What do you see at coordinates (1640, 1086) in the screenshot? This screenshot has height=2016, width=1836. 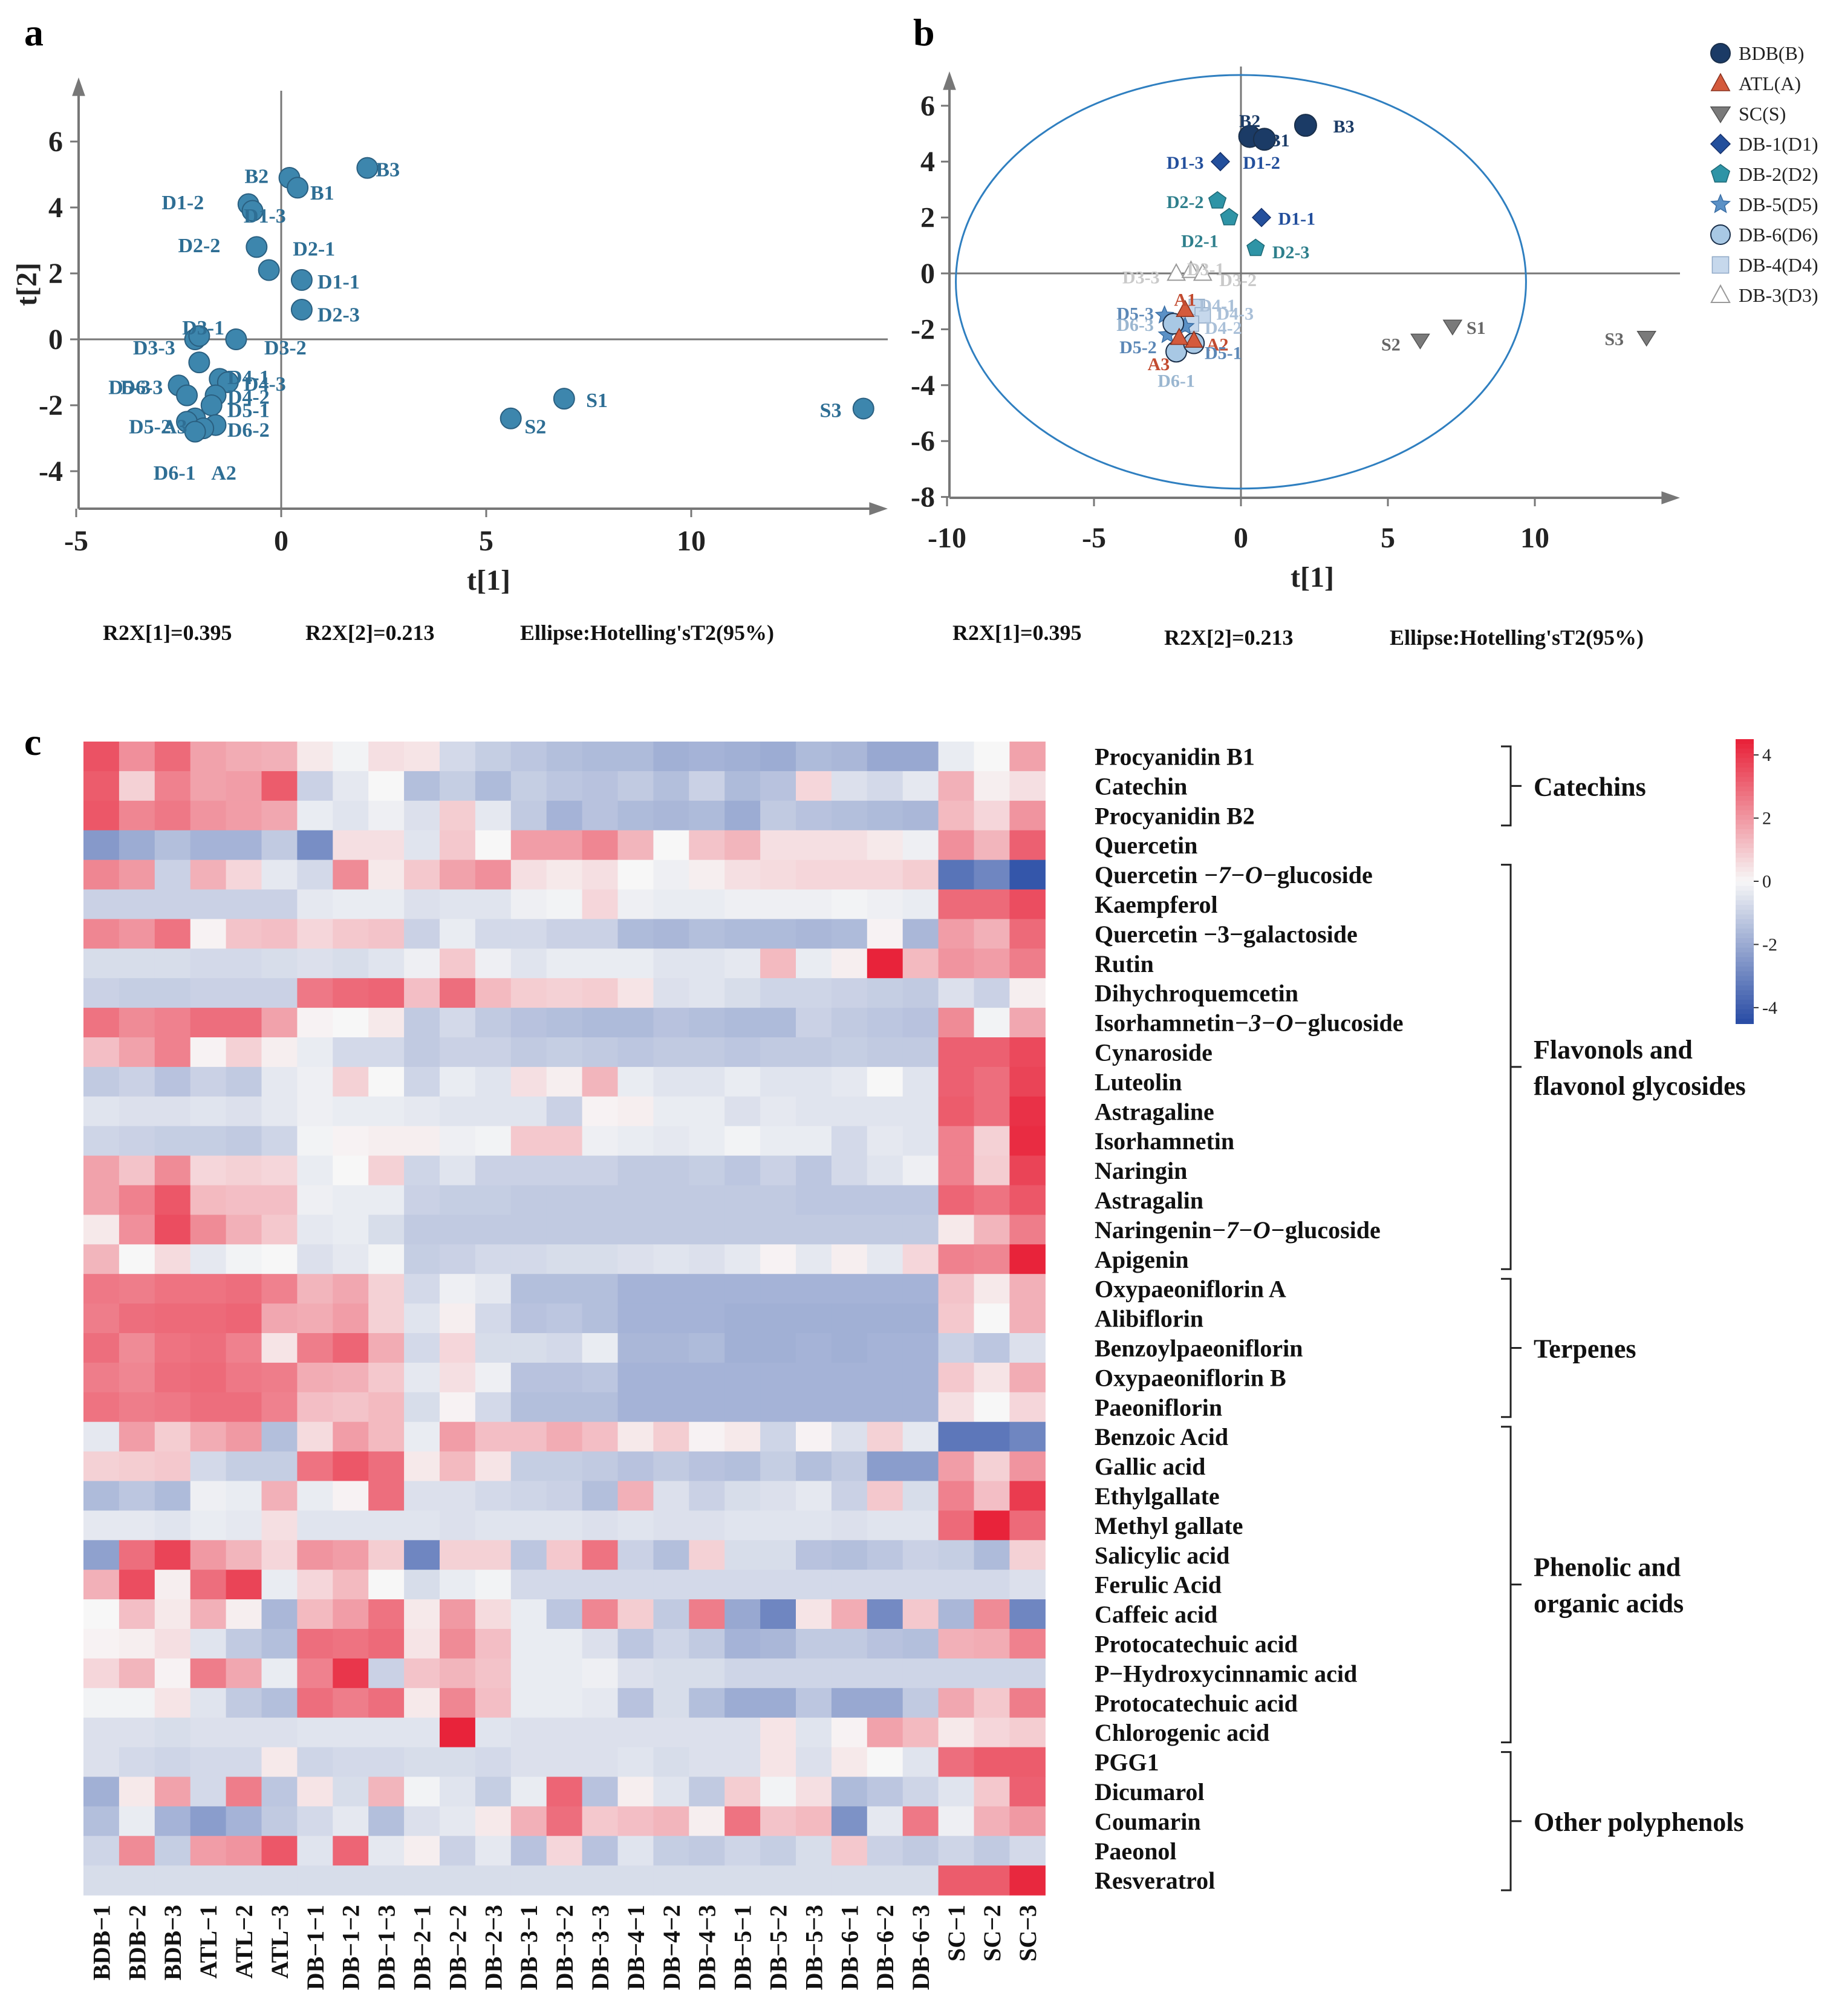 I see `group-label: flavonol glycosides` at bounding box center [1640, 1086].